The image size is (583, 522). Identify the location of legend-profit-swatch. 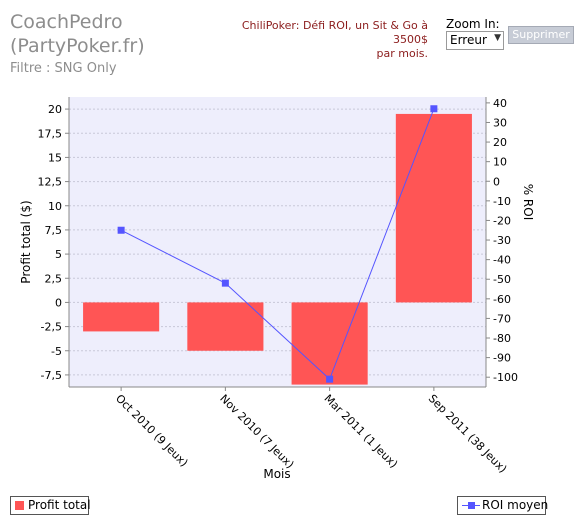
(19, 505).